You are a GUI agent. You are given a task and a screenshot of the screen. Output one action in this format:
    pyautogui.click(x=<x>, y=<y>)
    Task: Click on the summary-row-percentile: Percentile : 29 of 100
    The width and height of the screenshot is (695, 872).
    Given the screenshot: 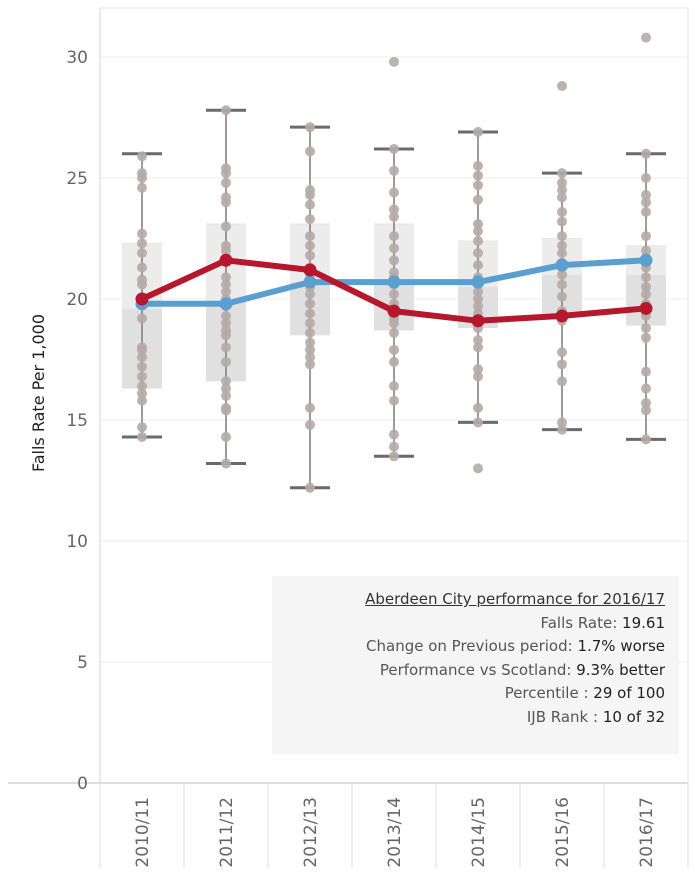 What is the action you would take?
    pyautogui.click(x=468, y=694)
    